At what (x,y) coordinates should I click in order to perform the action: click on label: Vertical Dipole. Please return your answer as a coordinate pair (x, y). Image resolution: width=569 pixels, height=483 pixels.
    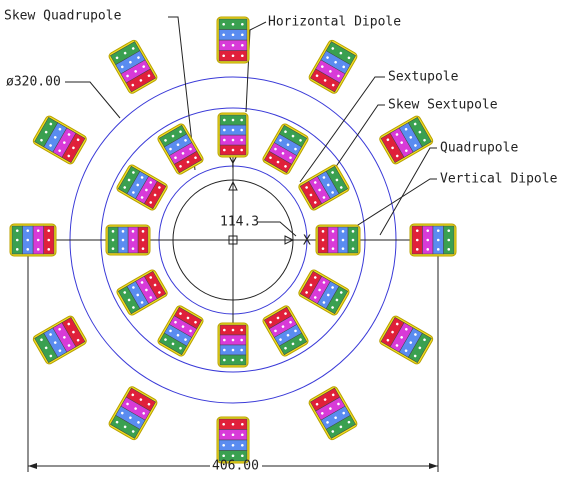
    Looking at the image, I should click on (499, 179).